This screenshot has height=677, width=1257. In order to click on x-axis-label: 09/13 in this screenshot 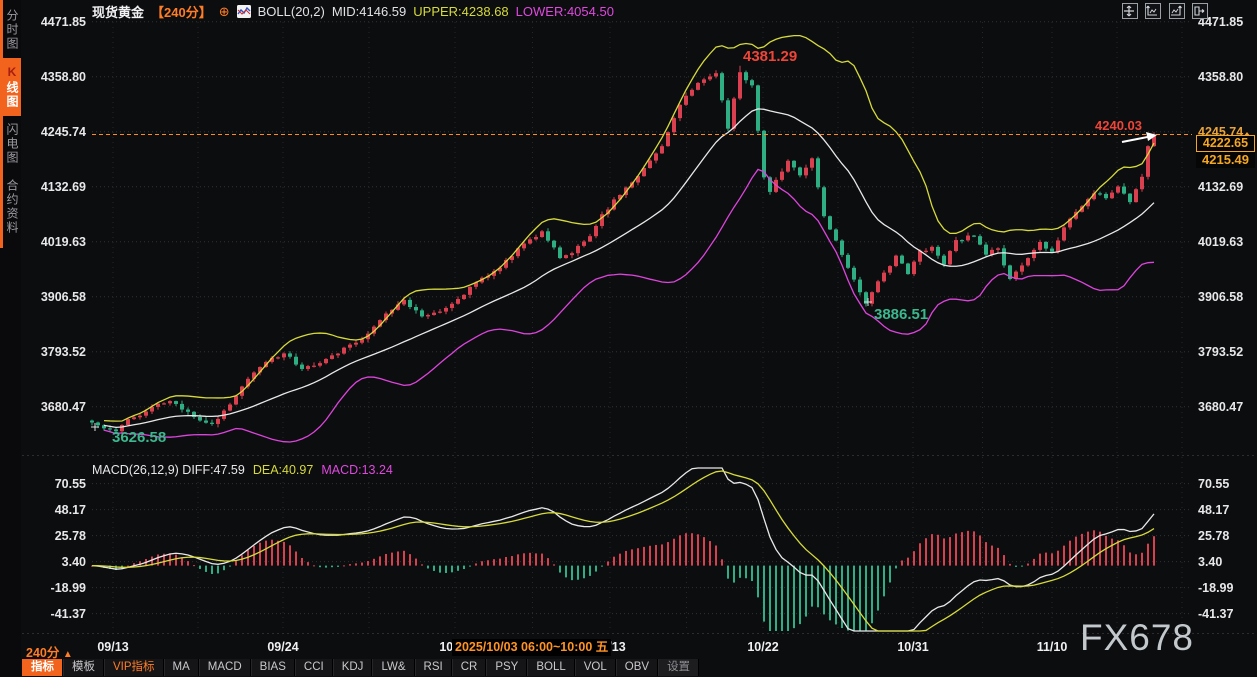, I will do `click(113, 647)`.